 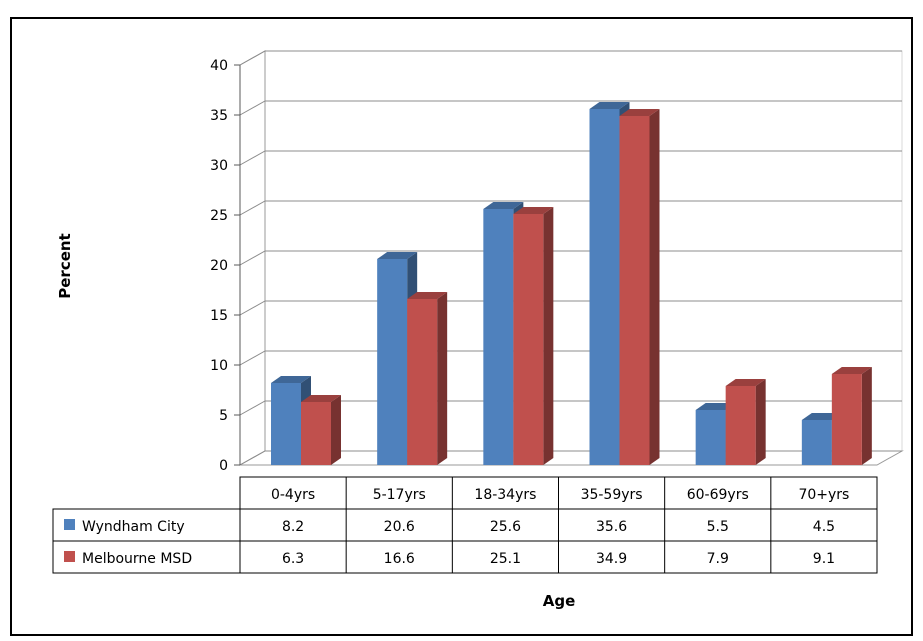 What do you see at coordinates (559, 601) in the screenshot?
I see `x-axis-title: Age` at bounding box center [559, 601].